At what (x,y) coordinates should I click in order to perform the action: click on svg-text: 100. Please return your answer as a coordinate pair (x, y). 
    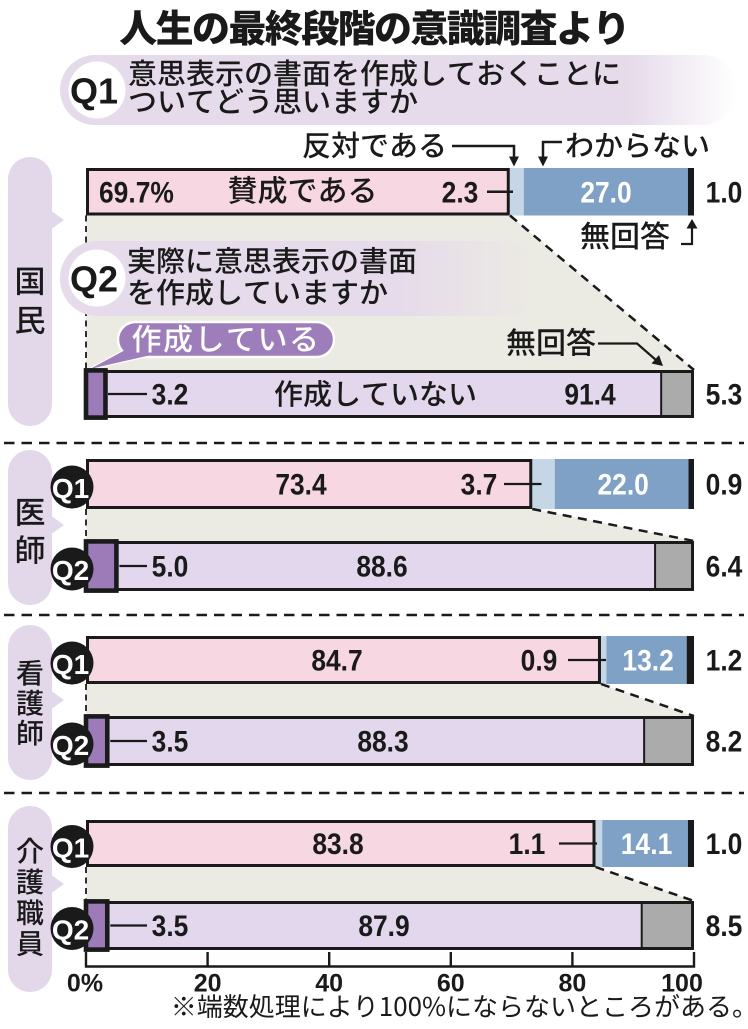
    Looking at the image, I should click on (682, 983).